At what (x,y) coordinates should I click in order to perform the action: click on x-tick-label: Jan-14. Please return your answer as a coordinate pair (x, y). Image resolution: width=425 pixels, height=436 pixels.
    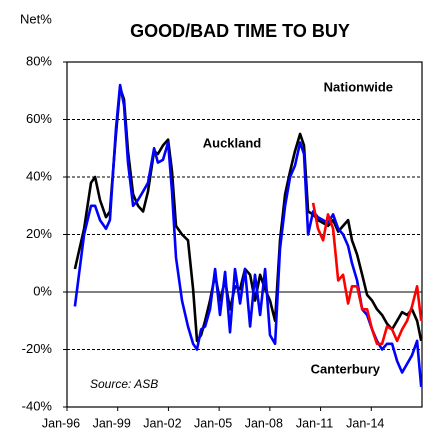
    Looking at the image, I should click on (365, 423).